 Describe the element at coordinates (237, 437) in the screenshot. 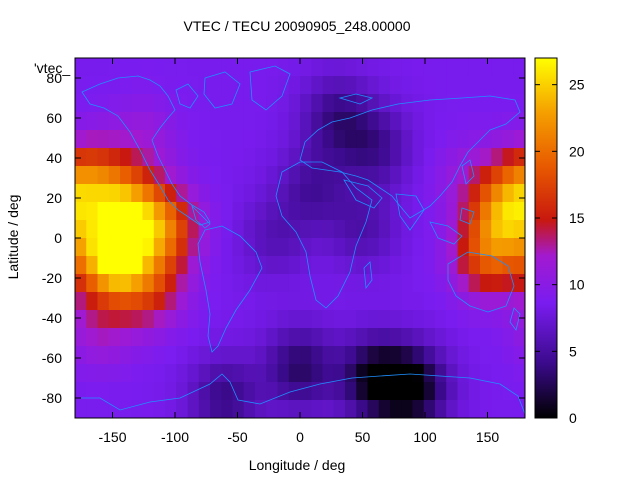

I see `x-tick-label: -50` at that location.